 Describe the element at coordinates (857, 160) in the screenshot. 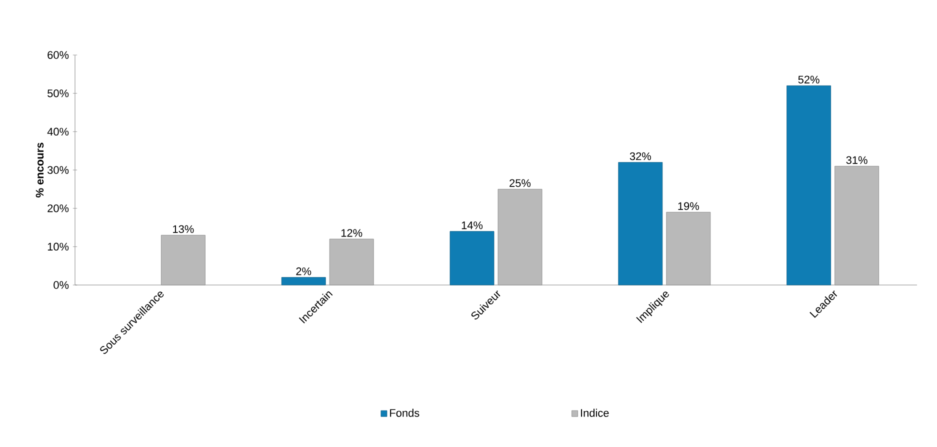

I see `data-label: 31%` at that location.